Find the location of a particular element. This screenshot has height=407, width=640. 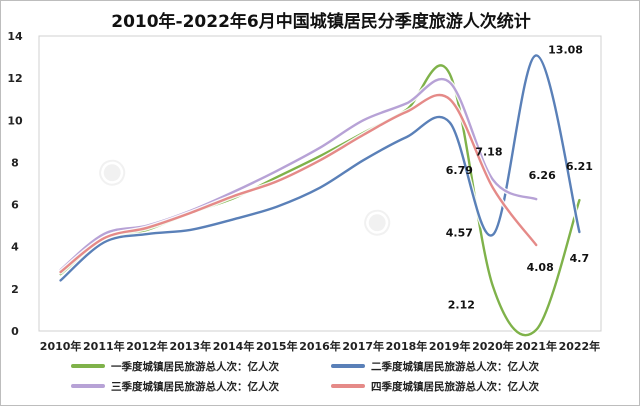

legend-label: 四季度城镇居民旅游总人次：亿人次 is located at coordinates (455, 386).